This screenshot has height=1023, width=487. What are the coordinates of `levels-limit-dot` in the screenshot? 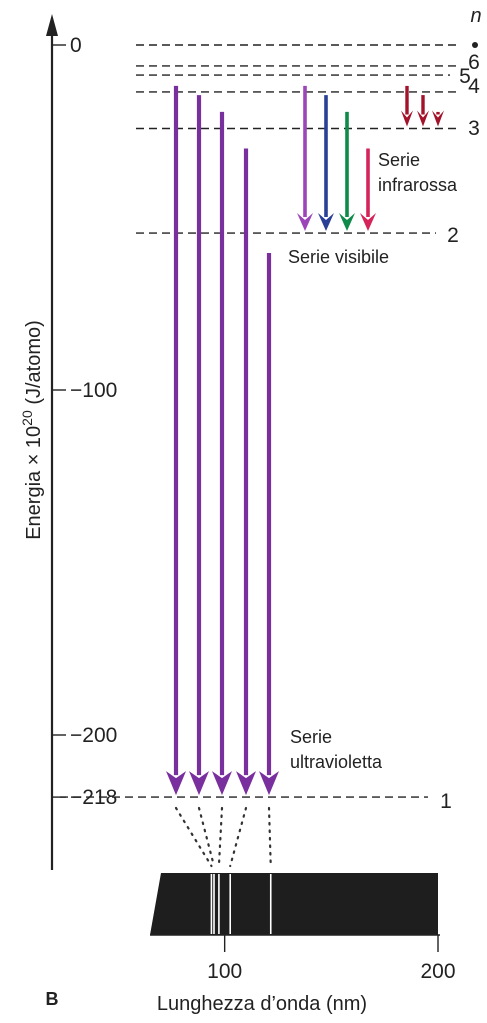 It's located at (475, 45).